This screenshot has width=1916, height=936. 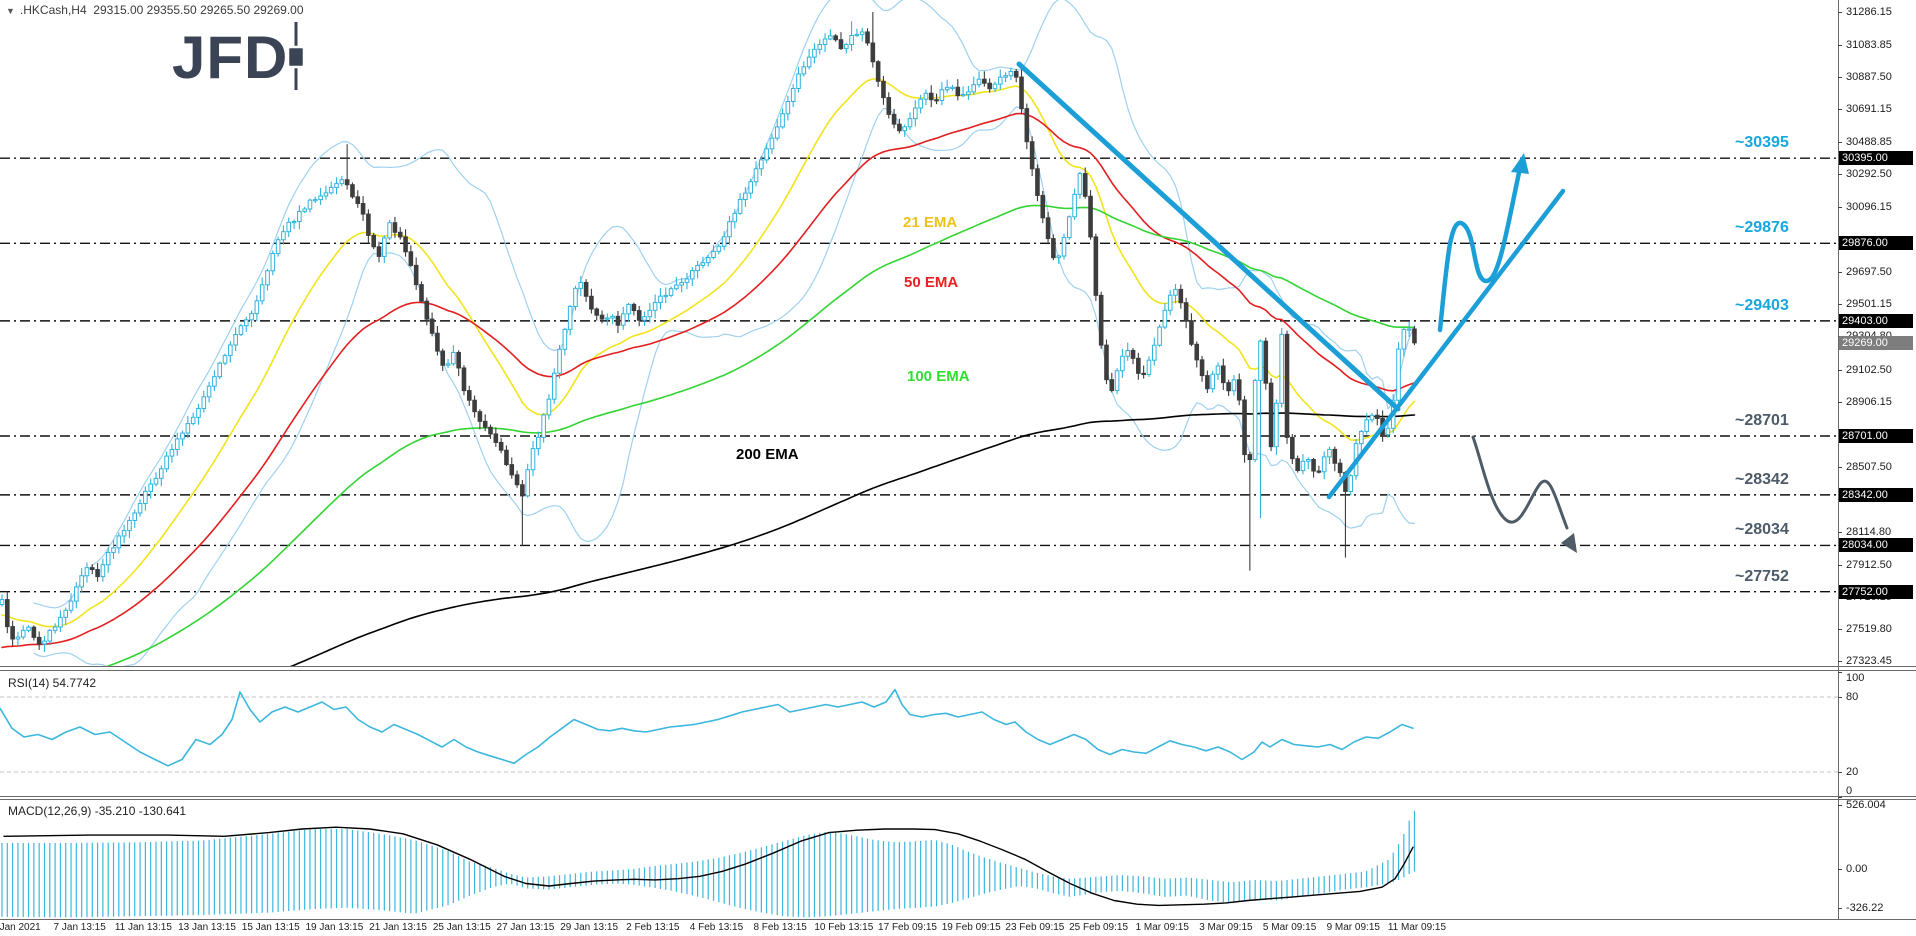 What do you see at coordinates (938, 376) in the screenshot?
I see `ema-label: 100 EMA` at bounding box center [938, 376].